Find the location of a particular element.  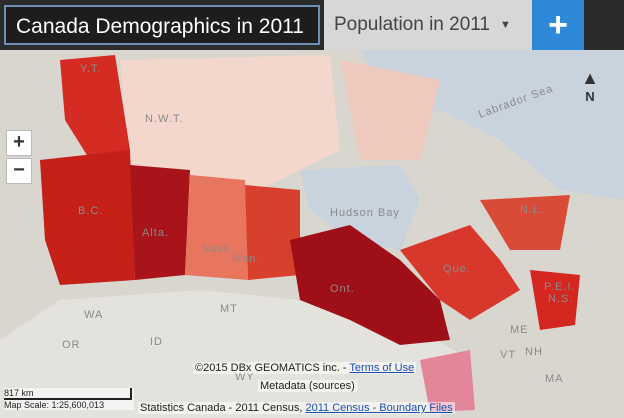

copyright: ©2015 DBx GEOMATICS inc. - Terms of Use is located at coordinates (305, 368).